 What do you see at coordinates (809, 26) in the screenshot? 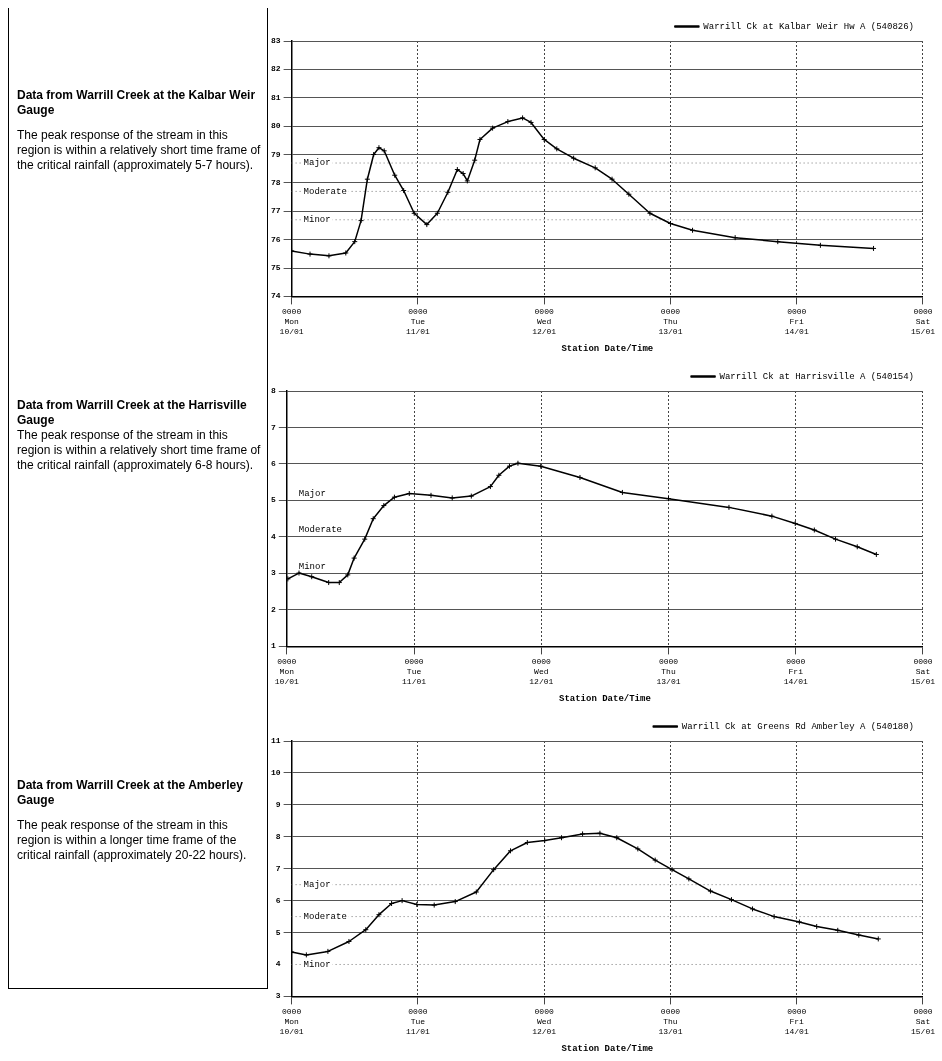
I see `legend-label: Warrill Ck at Kalbar Weir Hw A (540826)` at bounding box center [809, 26].